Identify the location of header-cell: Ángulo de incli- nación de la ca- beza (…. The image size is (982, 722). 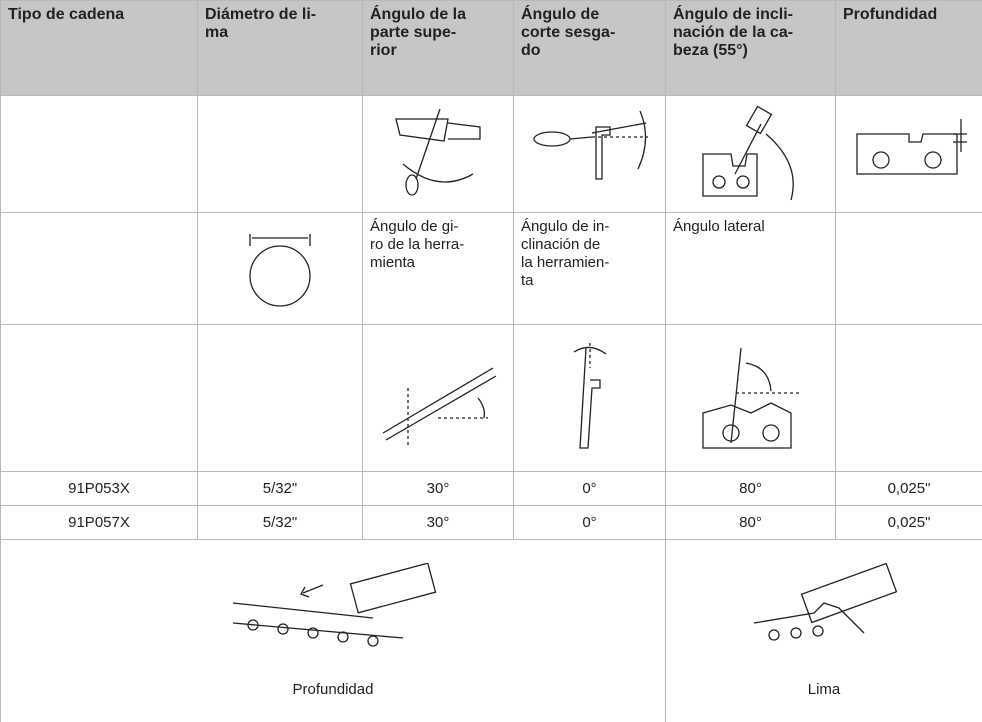
(751, 48).